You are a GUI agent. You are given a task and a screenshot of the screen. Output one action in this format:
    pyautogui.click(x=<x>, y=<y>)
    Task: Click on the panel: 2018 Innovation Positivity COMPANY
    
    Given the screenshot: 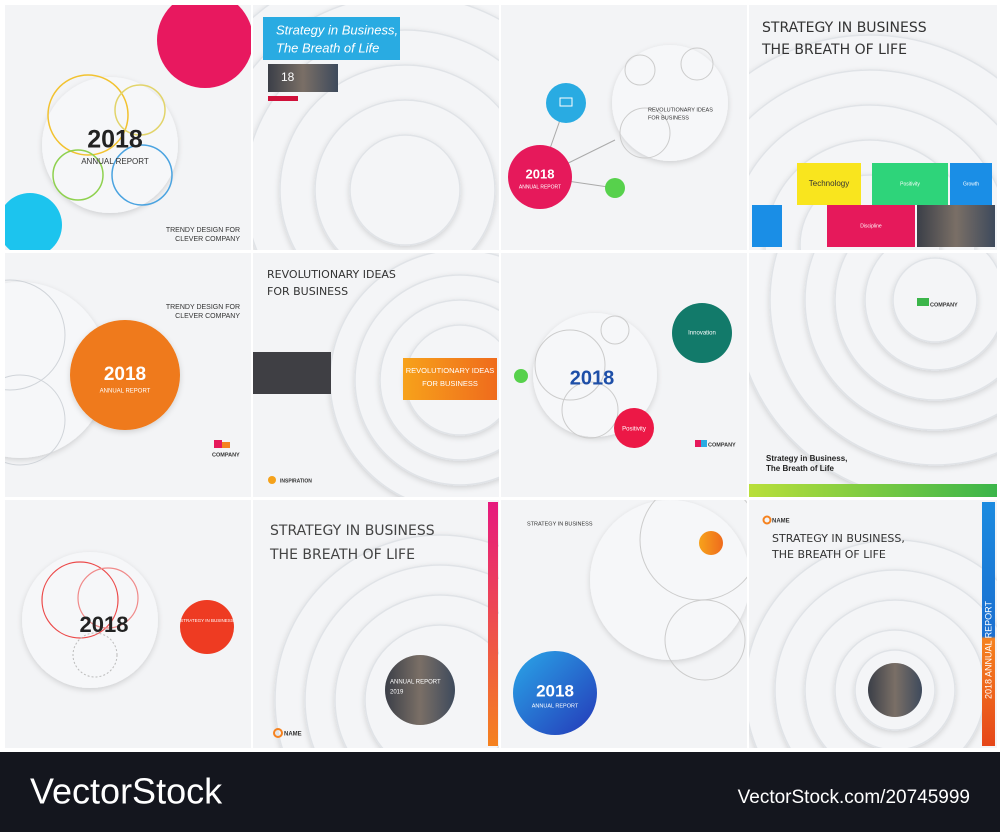 What is the action you would take?
    pyautogui.click(x=624, y=375)
    